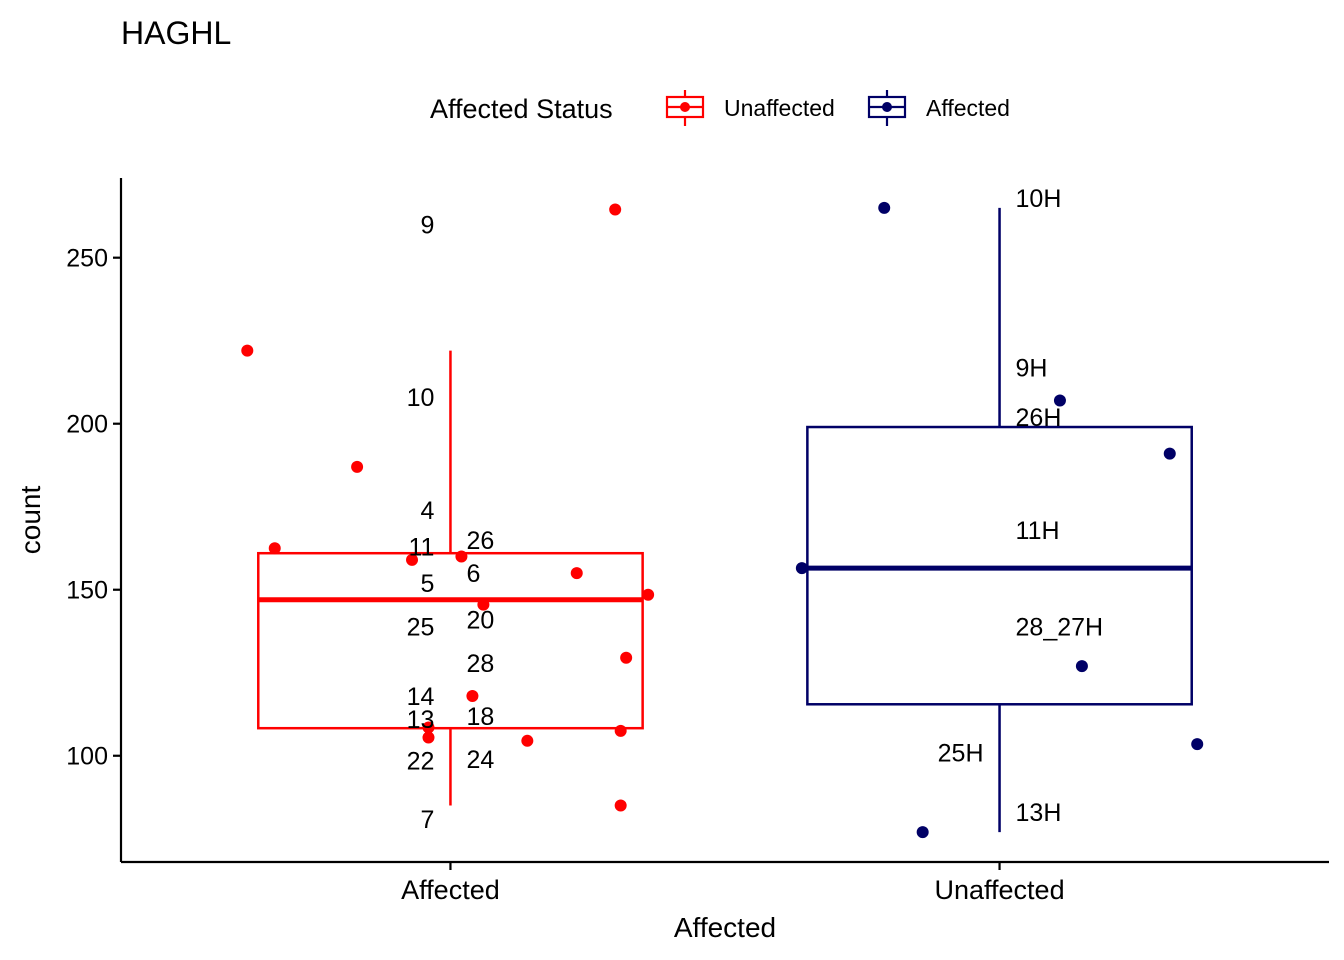 The height and width of the screenshot is (960, 1344). I want to click on legend: Affected Status Unaffected Affected, so click(720, 108).